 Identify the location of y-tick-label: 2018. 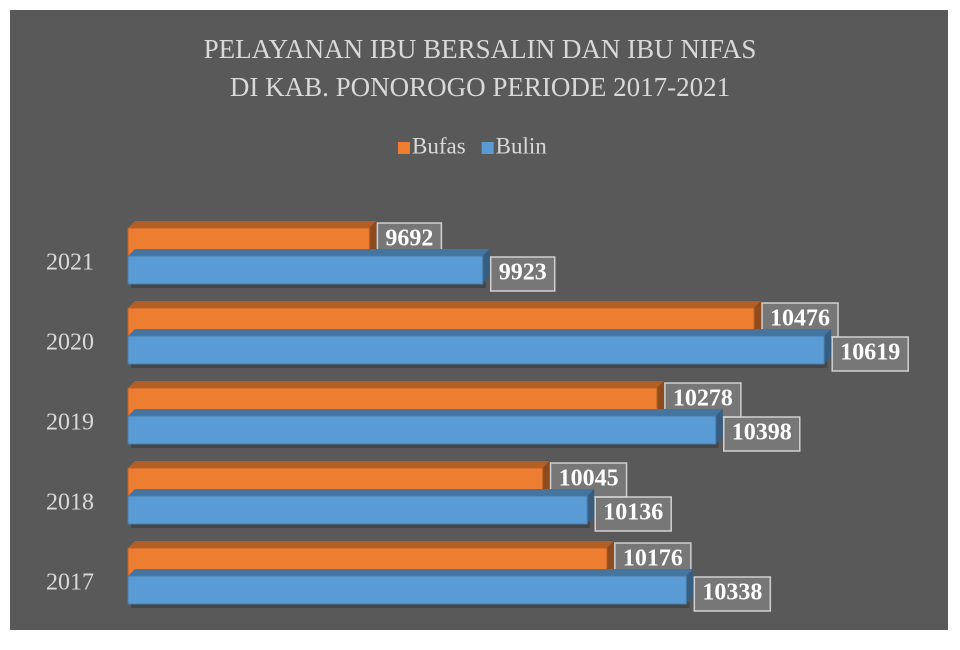
(70, 503).